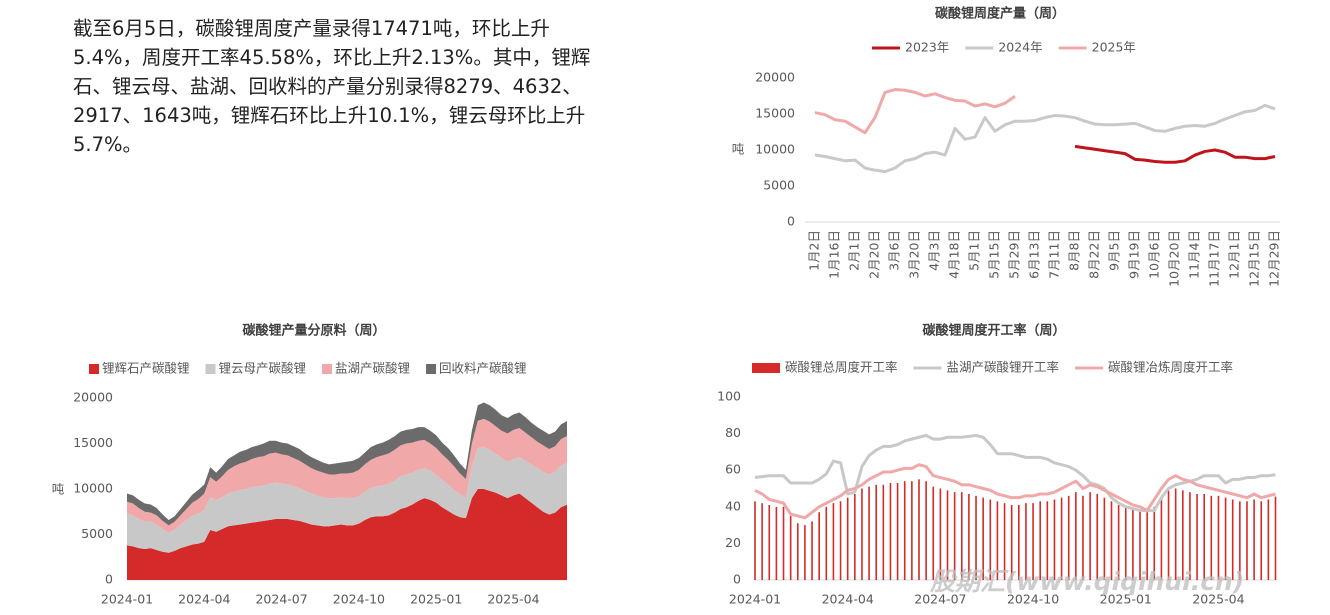 The height and width of the screenshot is (615, 1330). What do you see at coordinates (934, 250) in the screenshot?
I see `x-tick-label: 4月3日` at bounding box center [934, 250].